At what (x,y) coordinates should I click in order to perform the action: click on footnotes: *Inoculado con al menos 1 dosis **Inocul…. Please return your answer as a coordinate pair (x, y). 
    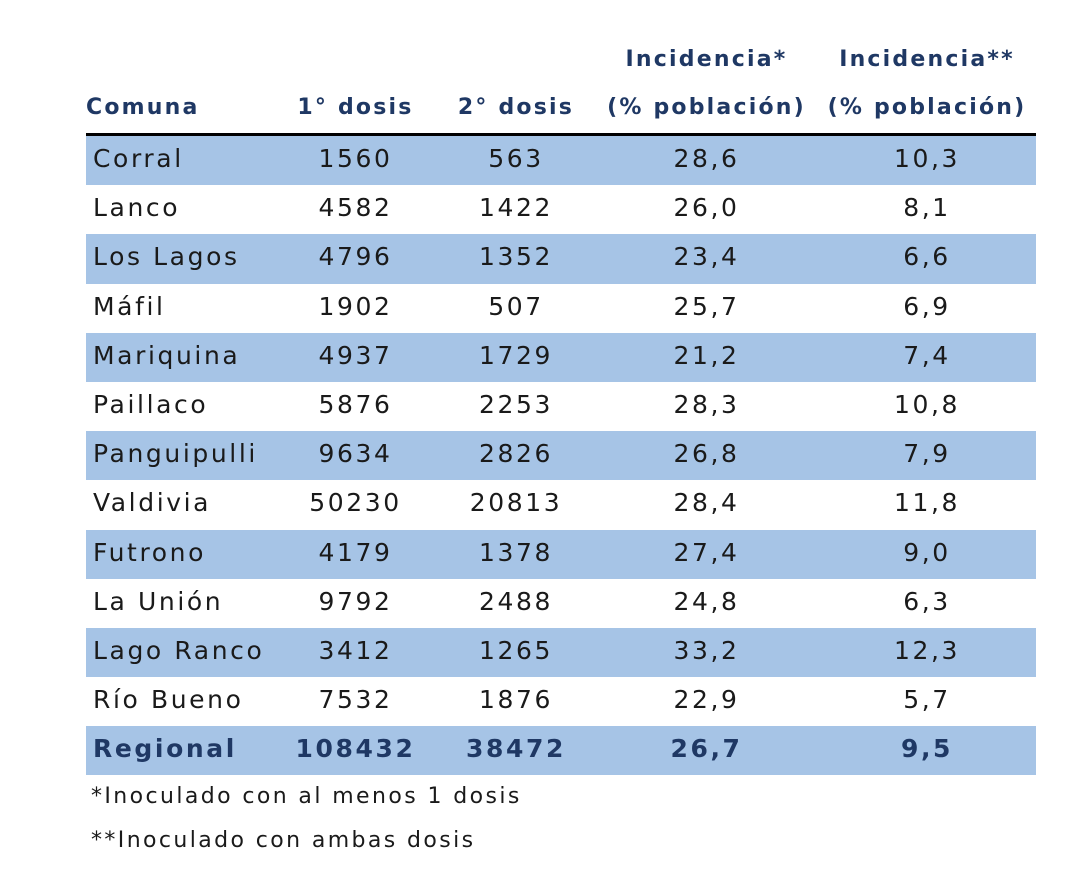
    Looking at the image, I should click on (306, 826).